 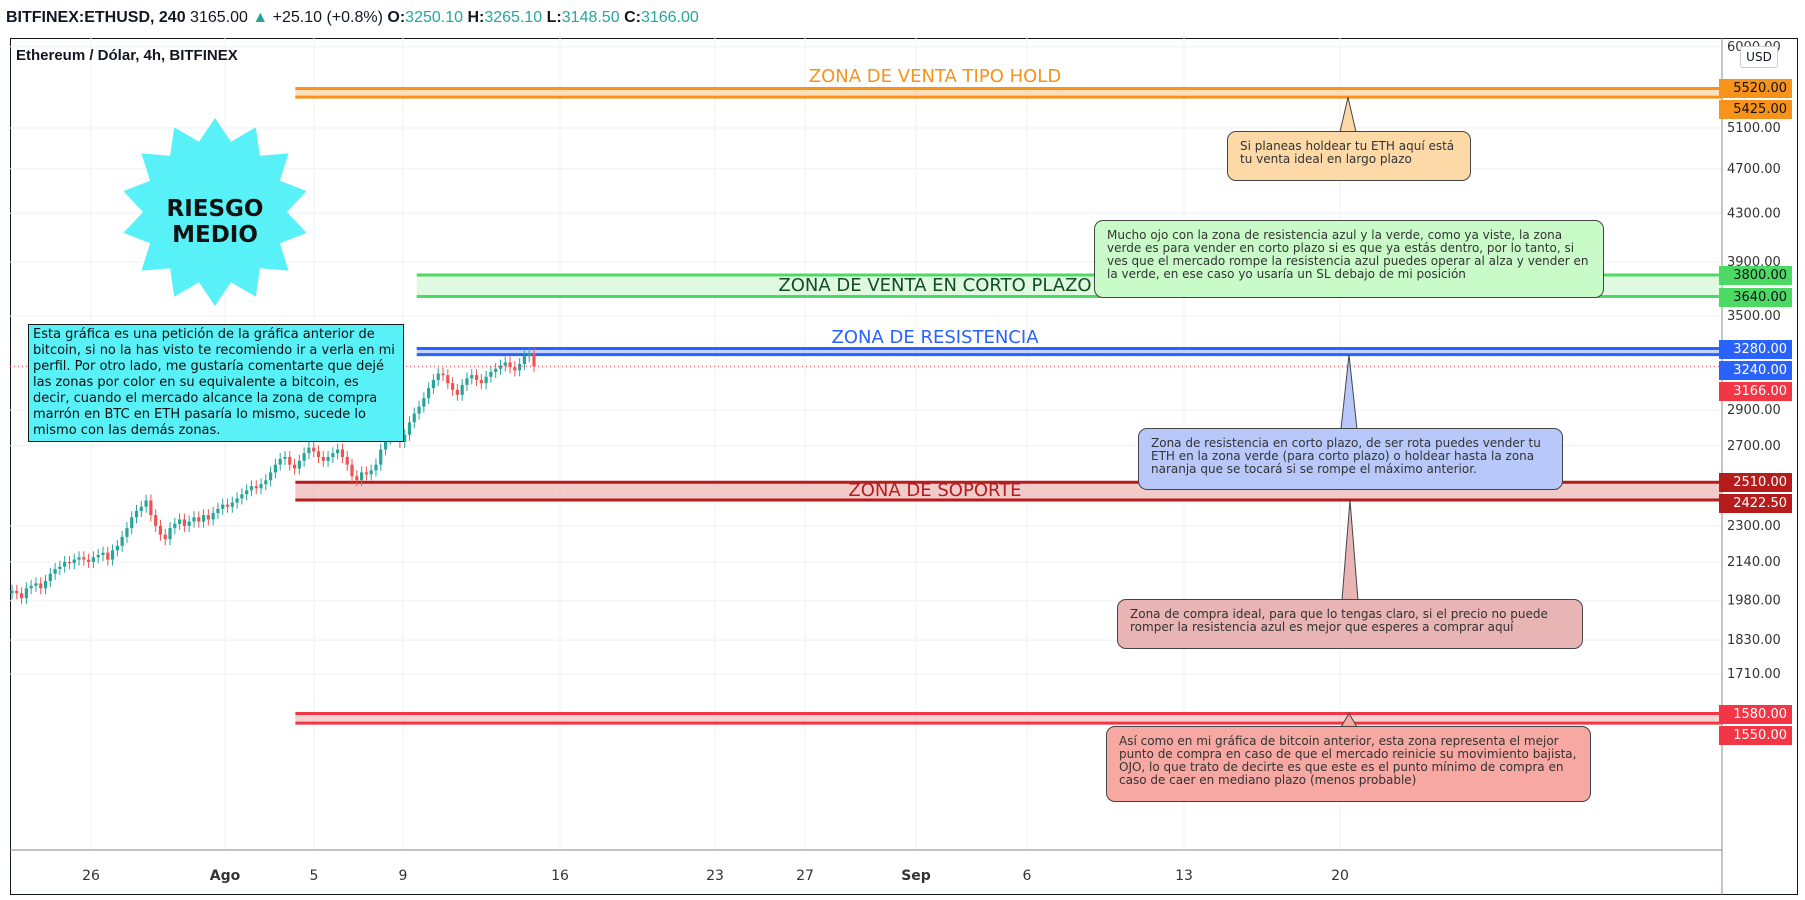 What do you see at coordinates (715, 876) in the screenshot?
I see `x-tick-label: 23` at bounding box center [715, 876].